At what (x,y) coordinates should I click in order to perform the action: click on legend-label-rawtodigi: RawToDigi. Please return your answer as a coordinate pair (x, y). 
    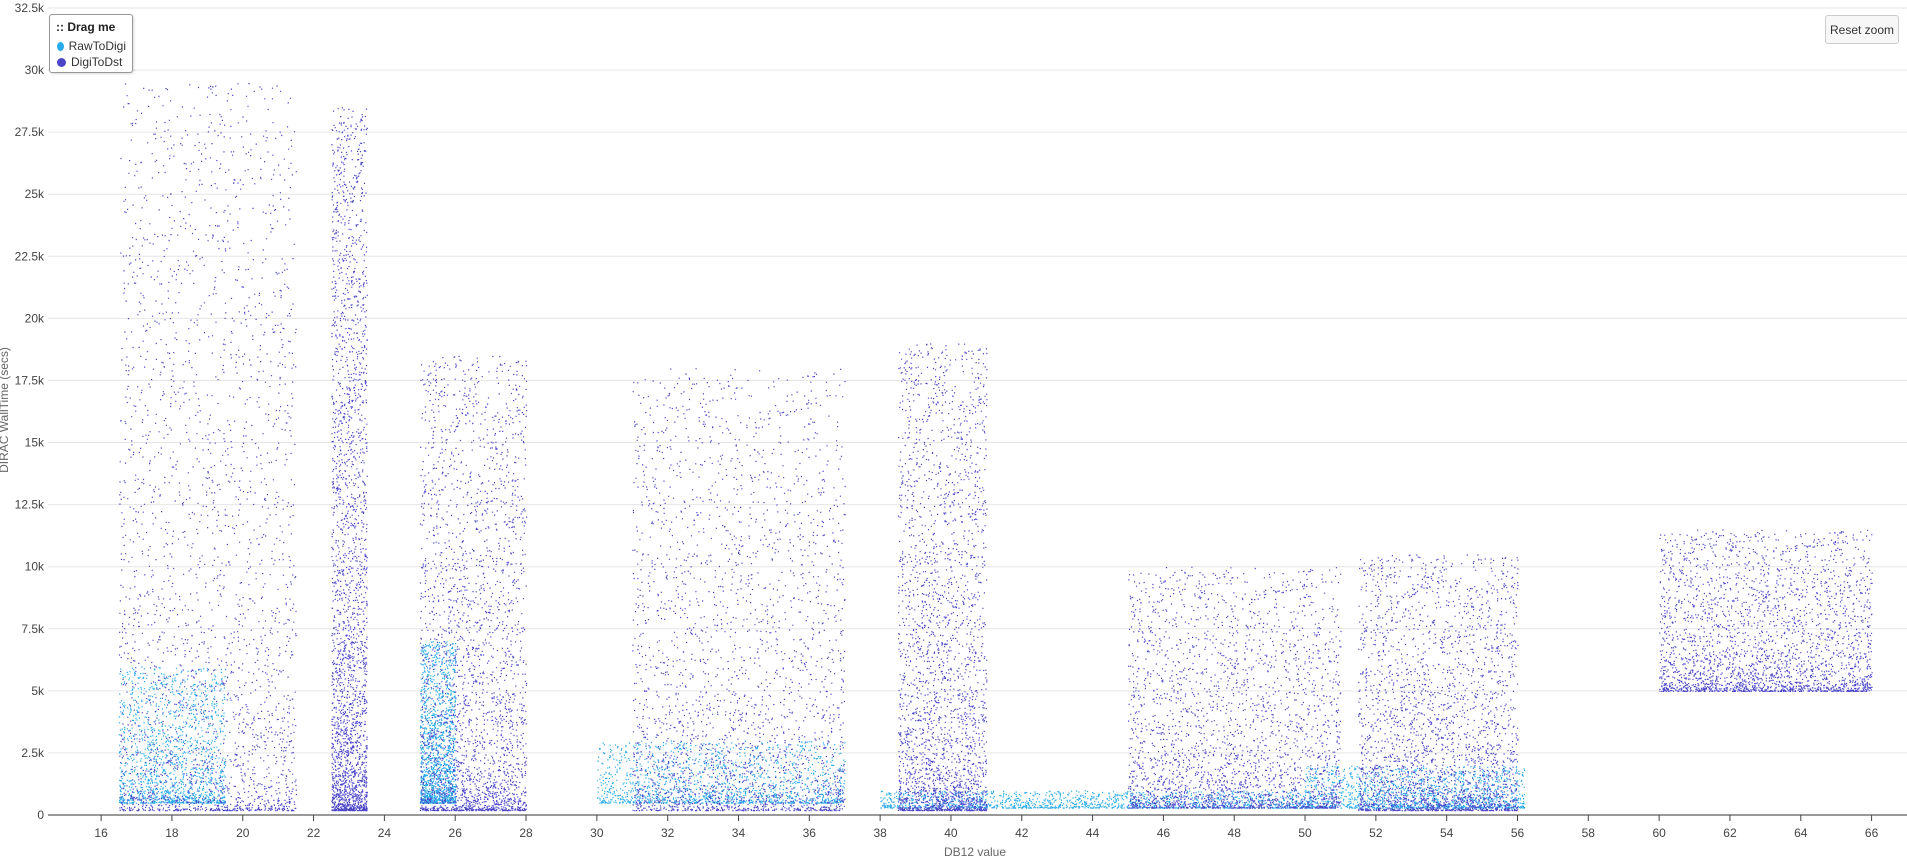
    Looking at the image, I should click on (97, 46).